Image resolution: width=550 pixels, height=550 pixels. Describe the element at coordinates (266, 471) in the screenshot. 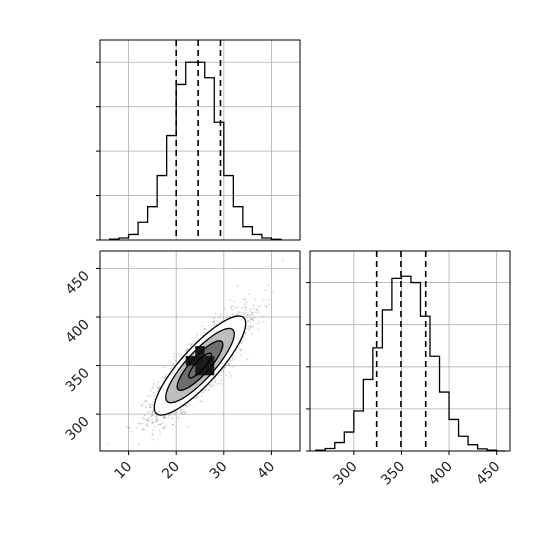

I see `x-tick-label: 40` at that location.